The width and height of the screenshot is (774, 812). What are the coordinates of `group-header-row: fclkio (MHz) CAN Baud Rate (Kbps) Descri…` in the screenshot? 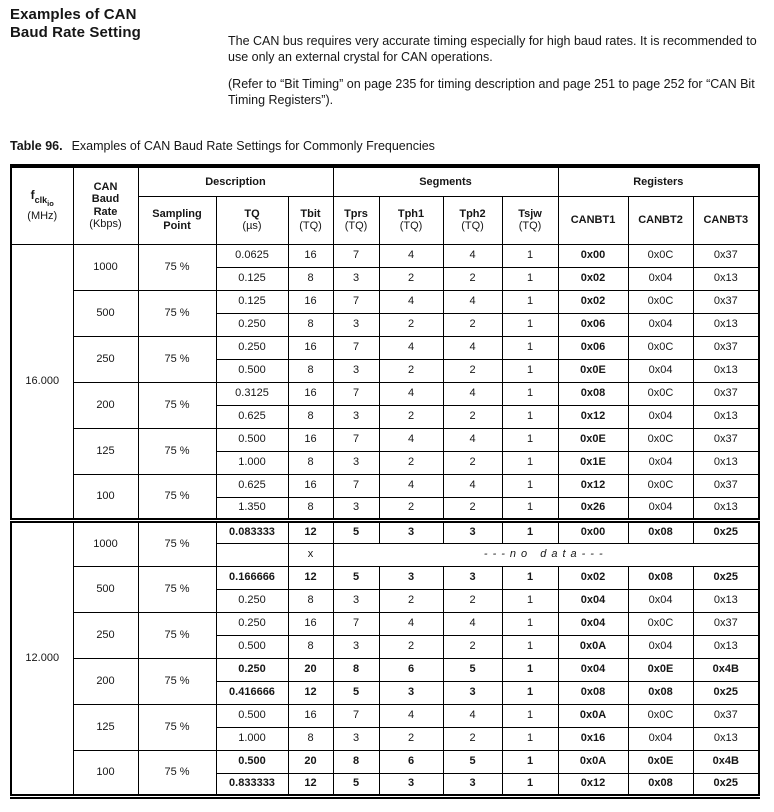 It's located at (385, 205).